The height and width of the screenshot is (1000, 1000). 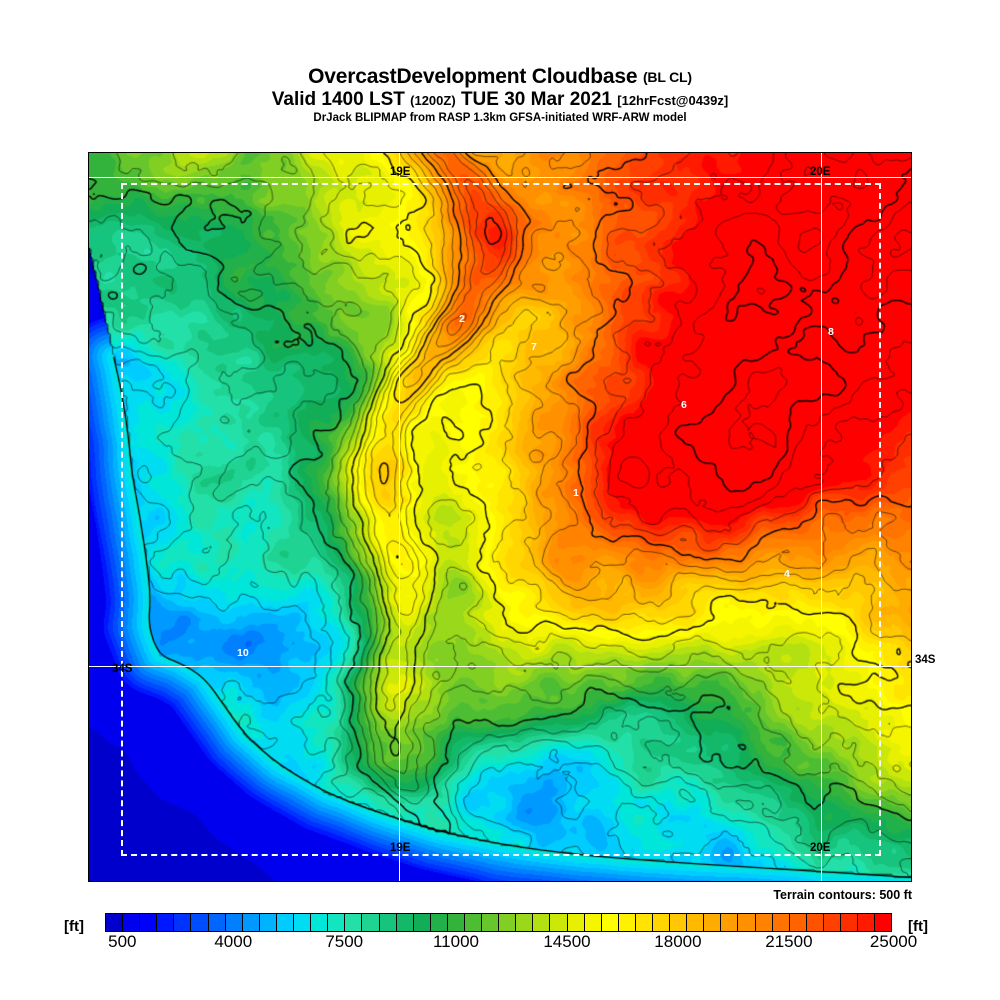 I want to click on colorbar-tick-11000: 11000, so click(x=456, y=941).